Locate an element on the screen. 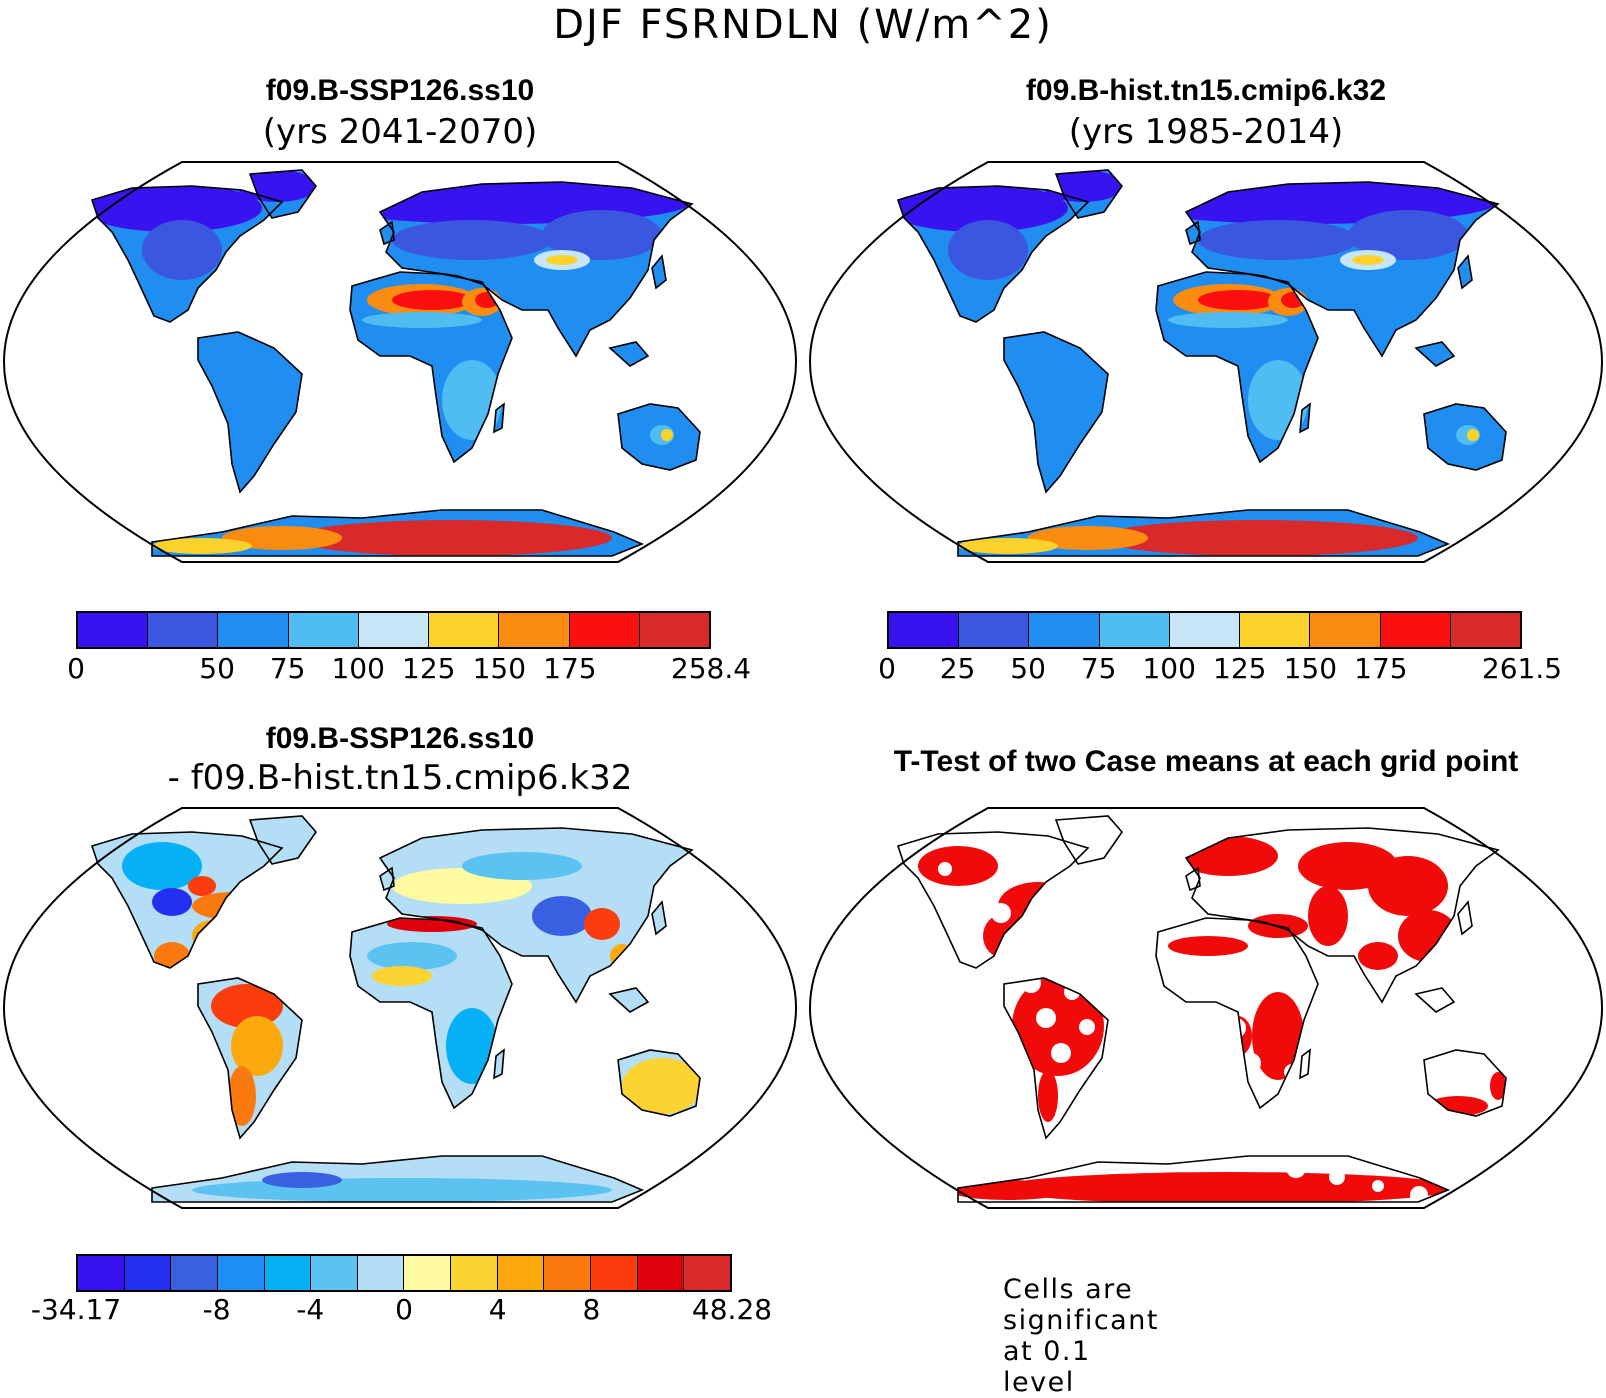  colorbar-tick-label: 8 is located at coordinates (591, 1309).